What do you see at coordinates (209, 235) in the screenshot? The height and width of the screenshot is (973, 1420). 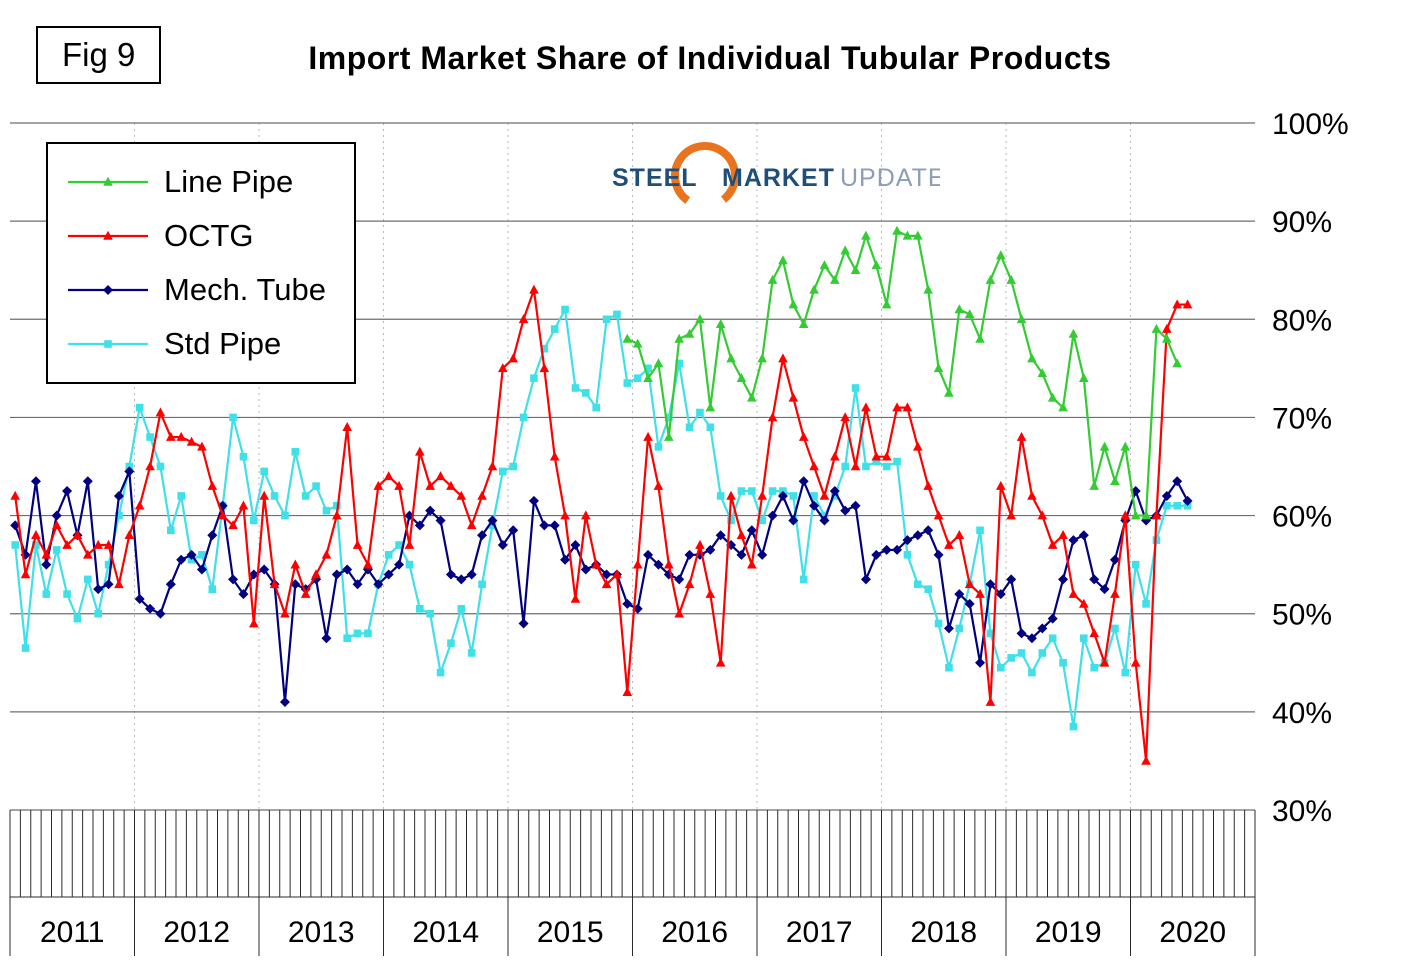 I see `legend-label: OCTG` at bounding box center [209, 235].